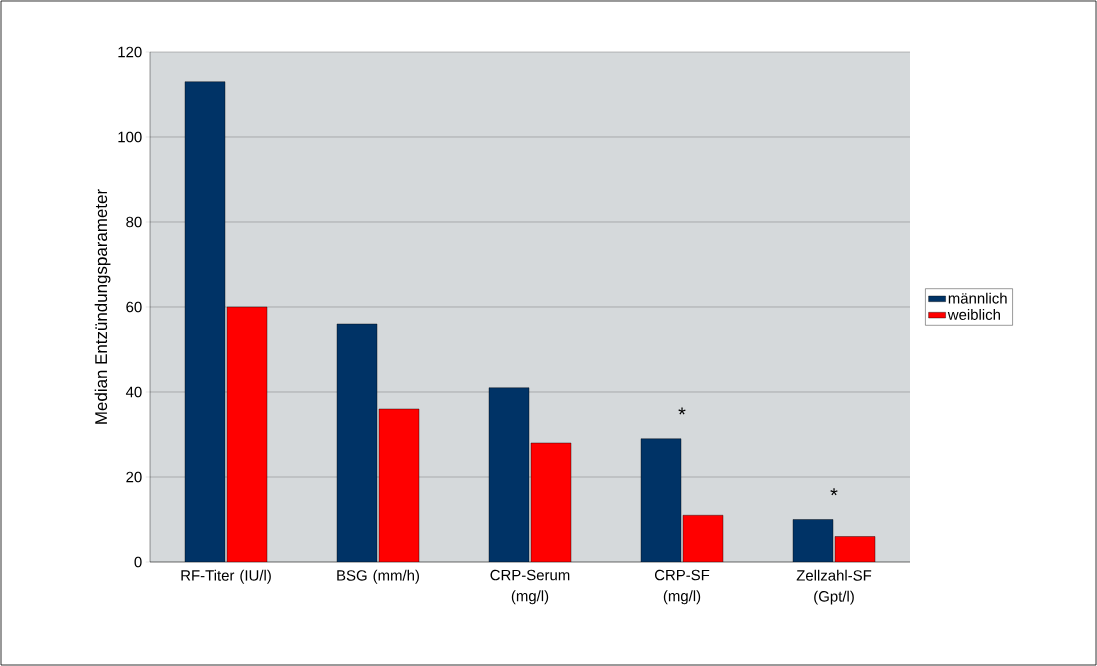 Image resolution: width=1097 pixels, height=666 pixels. Describe the element at coordinates (134, 307) in the screenshot. I see `y-tick-label: 60` at that location.